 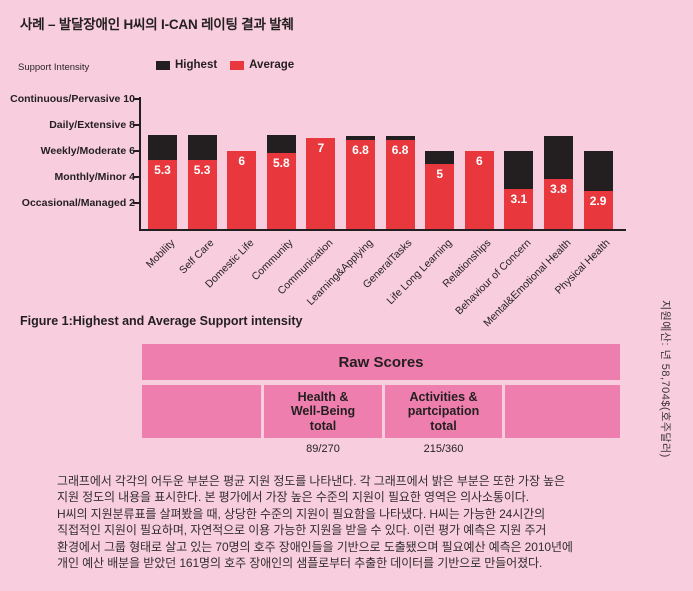 I want to click on bar-value-label: 5, so click(x=440, y=173).